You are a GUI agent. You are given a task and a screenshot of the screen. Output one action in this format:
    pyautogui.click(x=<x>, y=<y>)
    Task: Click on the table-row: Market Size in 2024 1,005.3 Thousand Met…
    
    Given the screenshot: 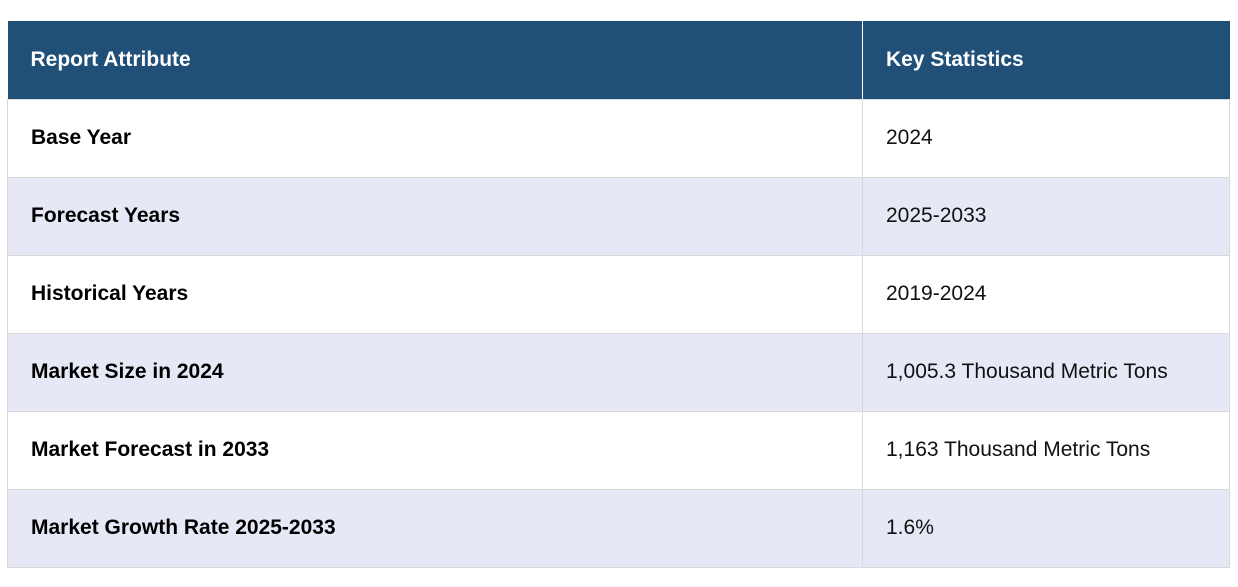 What is the action you would take?
    pyautogui.click(x=618, y=372)
    